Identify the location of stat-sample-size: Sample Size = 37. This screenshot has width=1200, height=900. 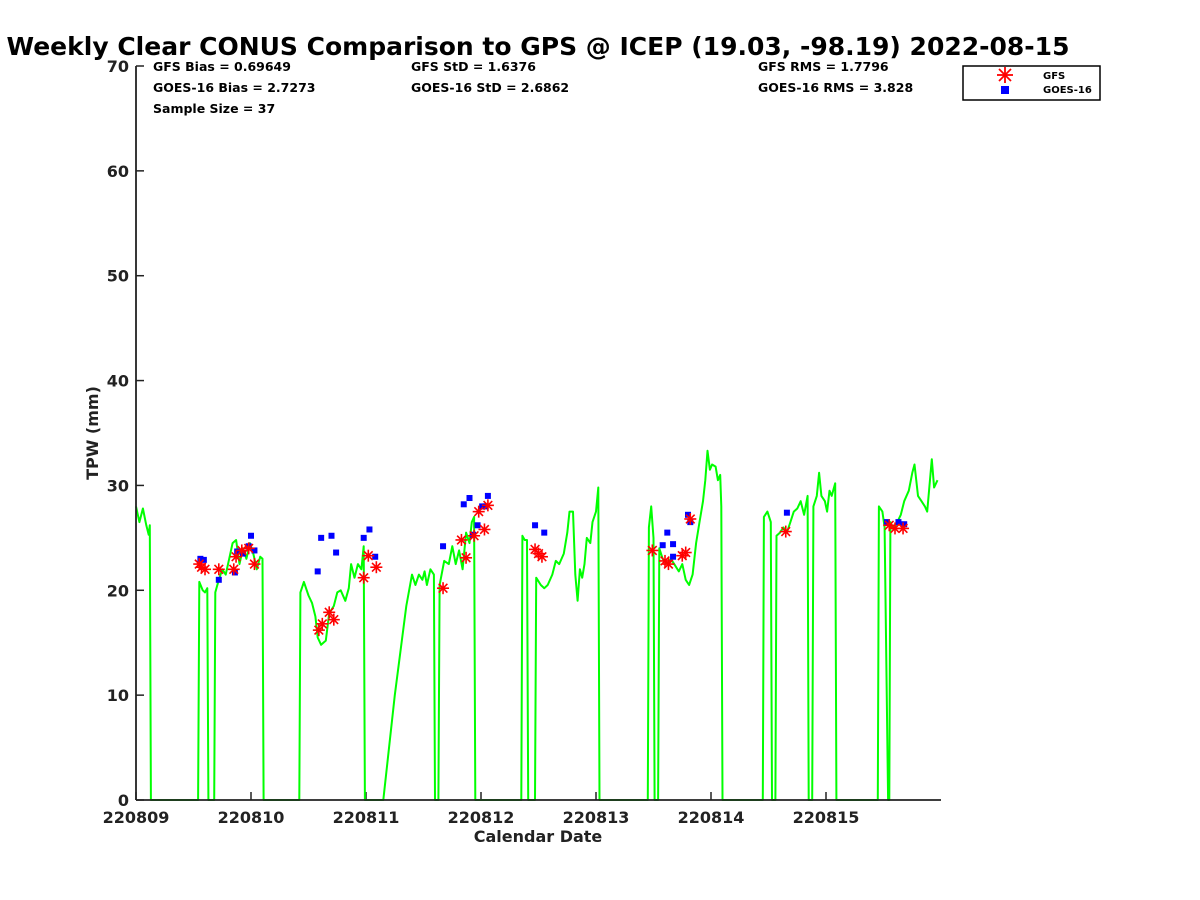
(214, 108).